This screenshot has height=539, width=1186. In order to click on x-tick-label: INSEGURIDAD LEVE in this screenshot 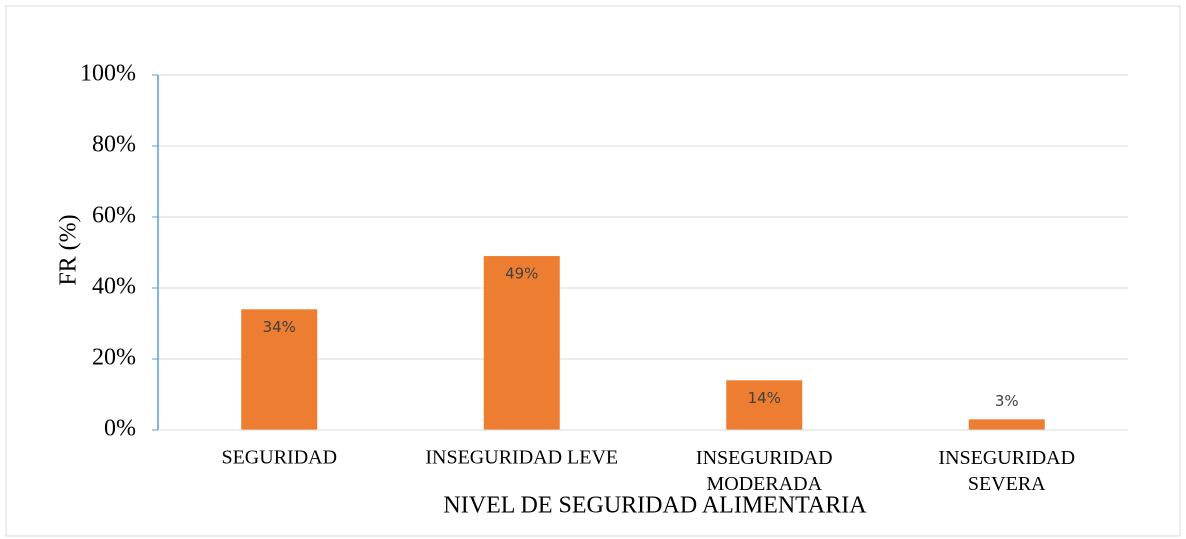, I will do `click(521, 458)`.